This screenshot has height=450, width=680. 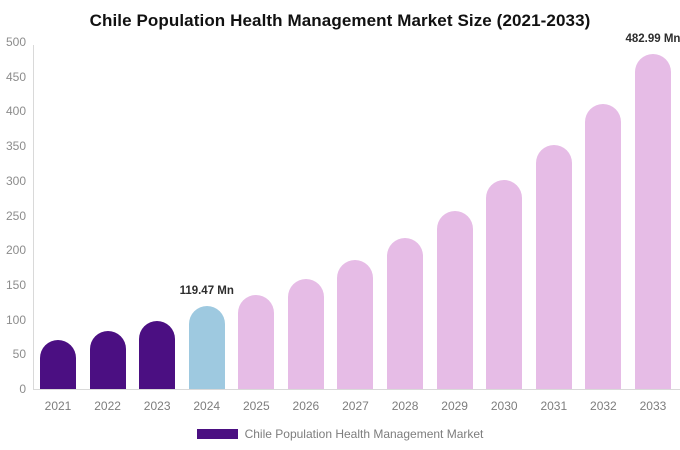 What do you see at coordinates (22, 389) in the screenshot?
I see `y-tick-label: 0` at bounding box center [22, 389].